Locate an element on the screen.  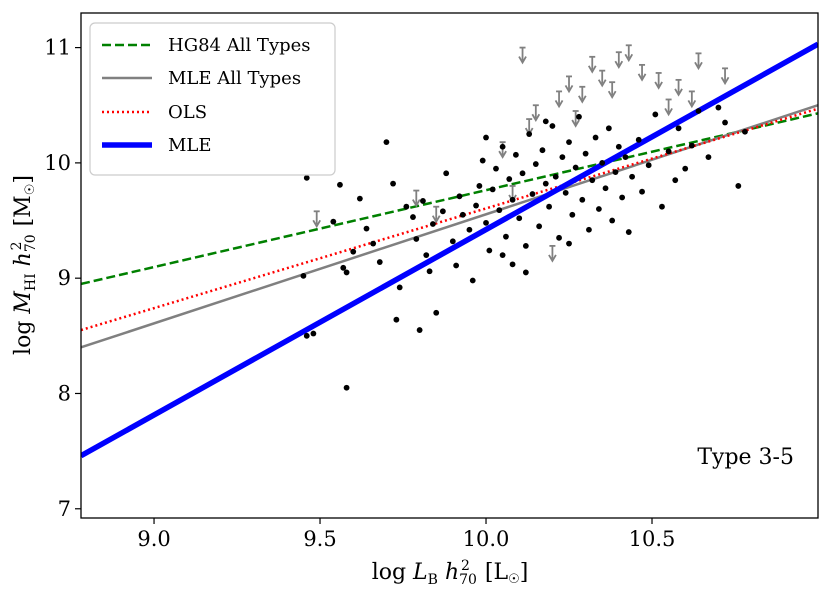
legend-label-mle-all: MLE All Types is located at coordinates (234, 78).